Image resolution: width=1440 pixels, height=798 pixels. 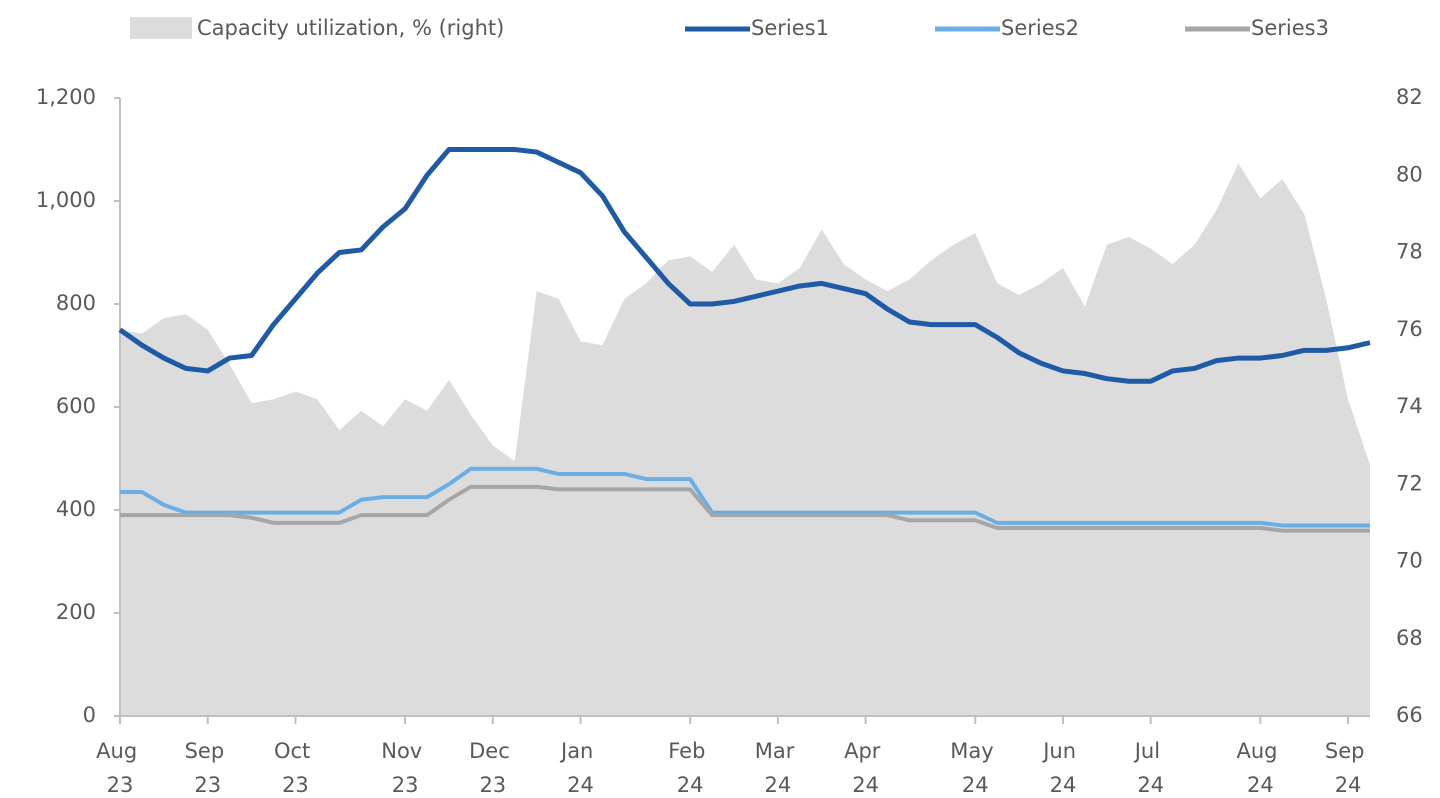 What do you see at coordinates (865, 768) in the screenshot?
I see `x-tick-label: Apr 24` at bounding box center [865, 768].